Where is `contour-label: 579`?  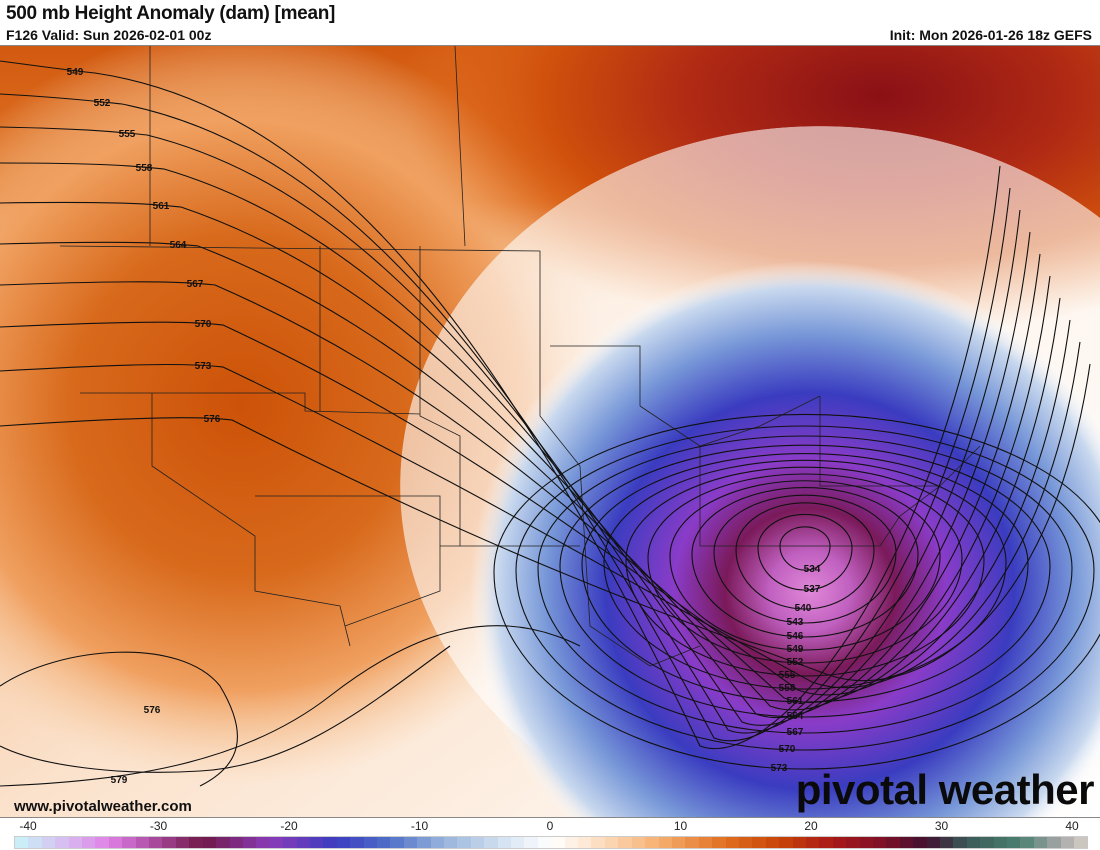 contour-label: 579 is located at coordinates (119, 780).